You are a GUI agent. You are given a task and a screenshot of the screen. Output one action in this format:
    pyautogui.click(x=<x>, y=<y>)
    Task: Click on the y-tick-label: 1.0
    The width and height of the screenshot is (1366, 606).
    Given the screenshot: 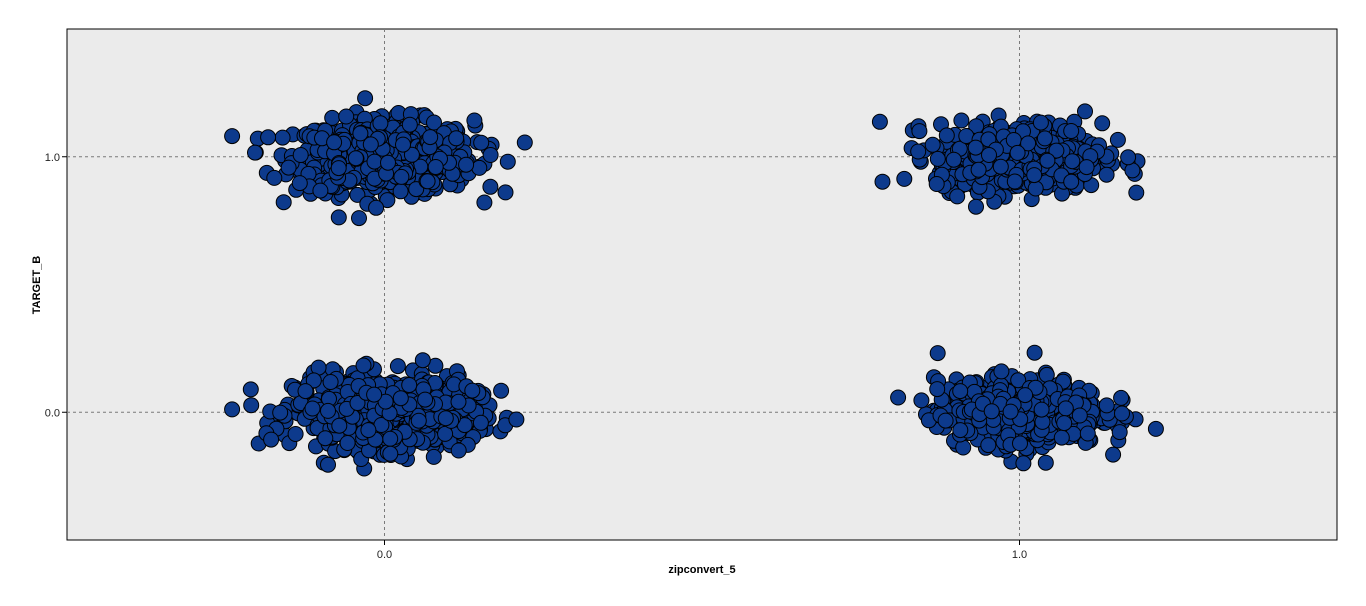 What is the action you would take?
    pyautogui.click(x=52, y=158)
    